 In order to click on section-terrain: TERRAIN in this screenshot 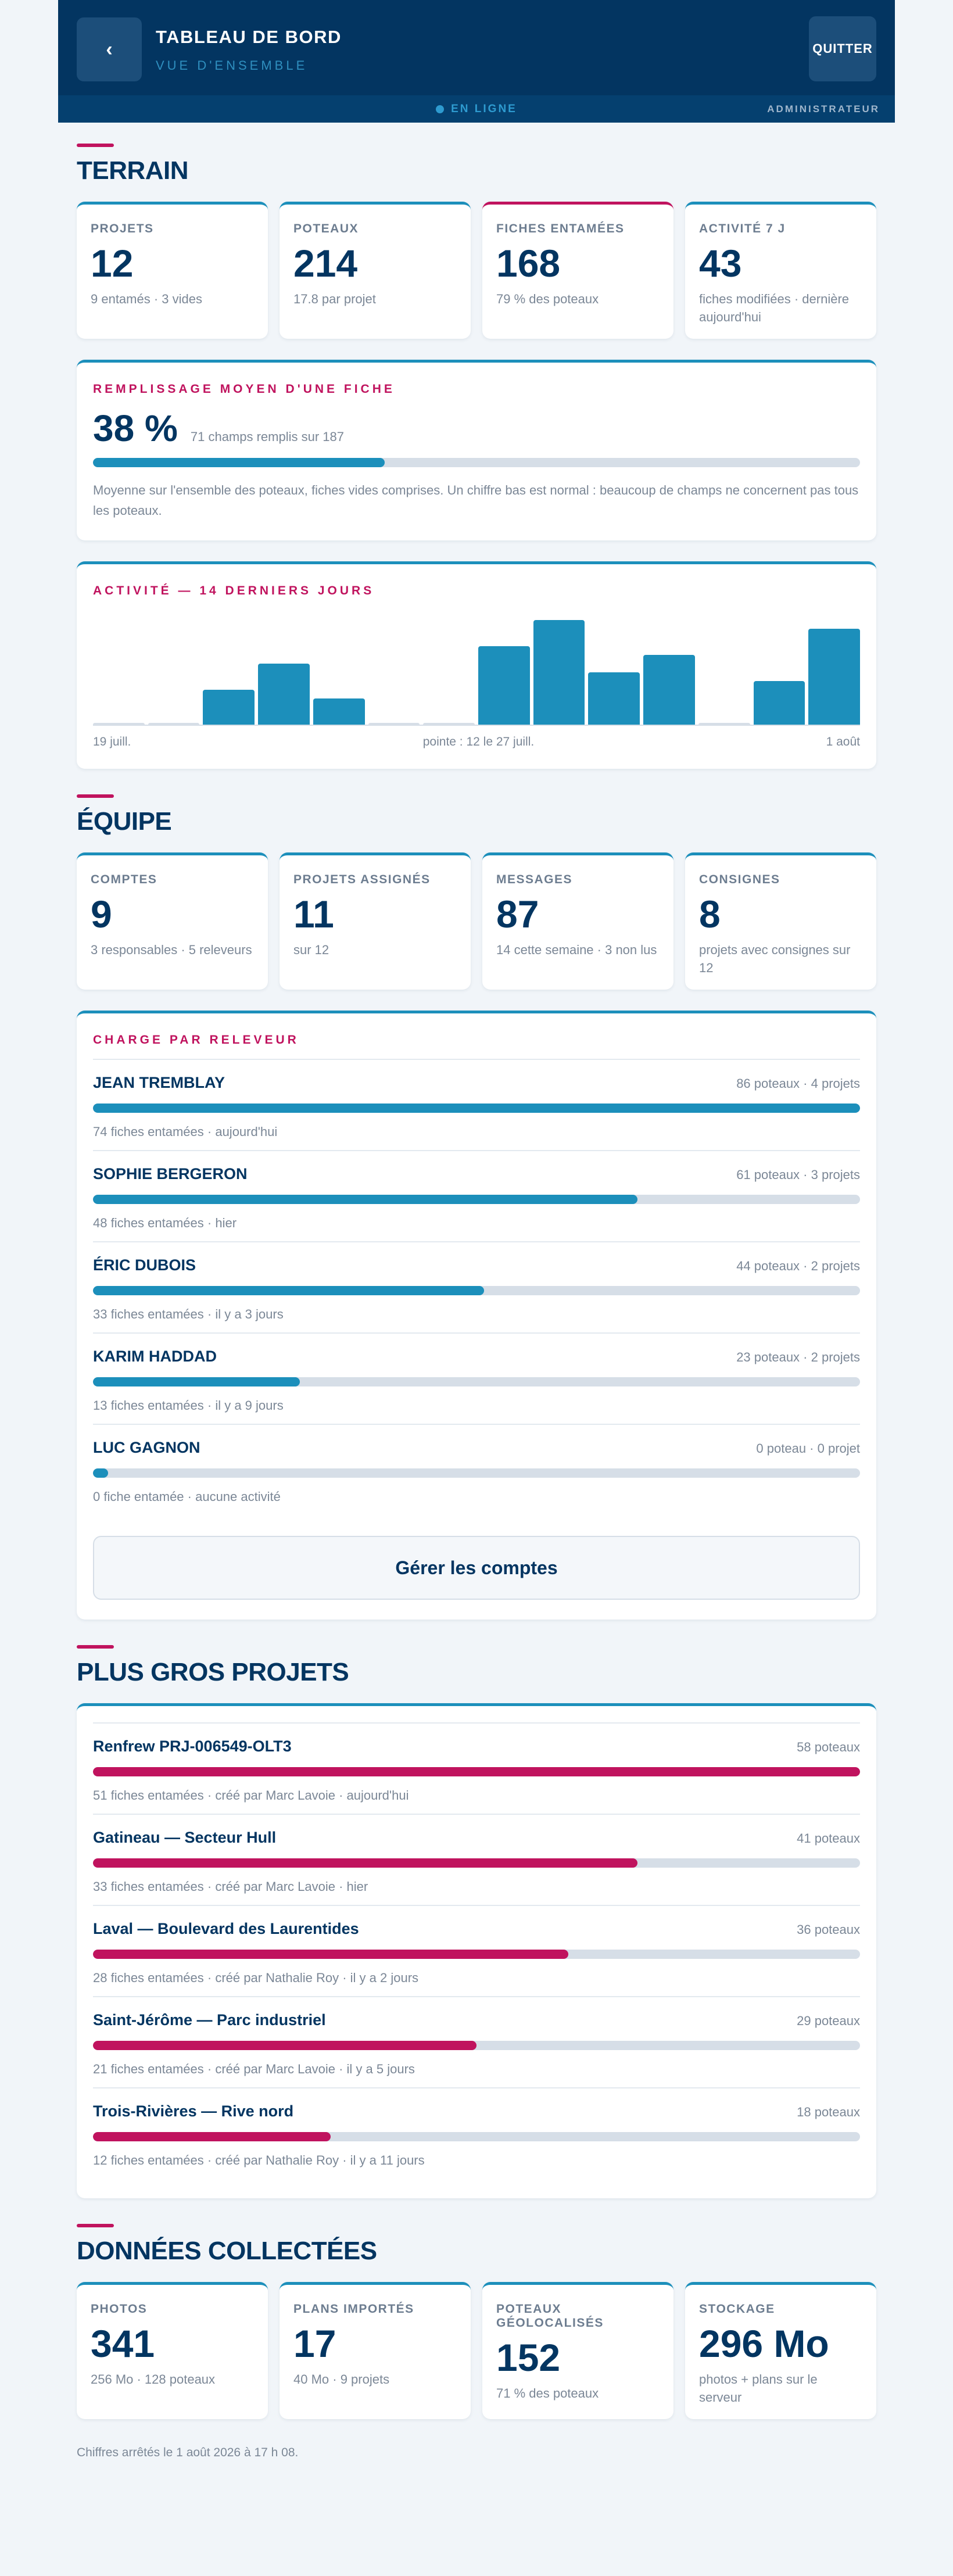, I will do `click(476, 164)`.